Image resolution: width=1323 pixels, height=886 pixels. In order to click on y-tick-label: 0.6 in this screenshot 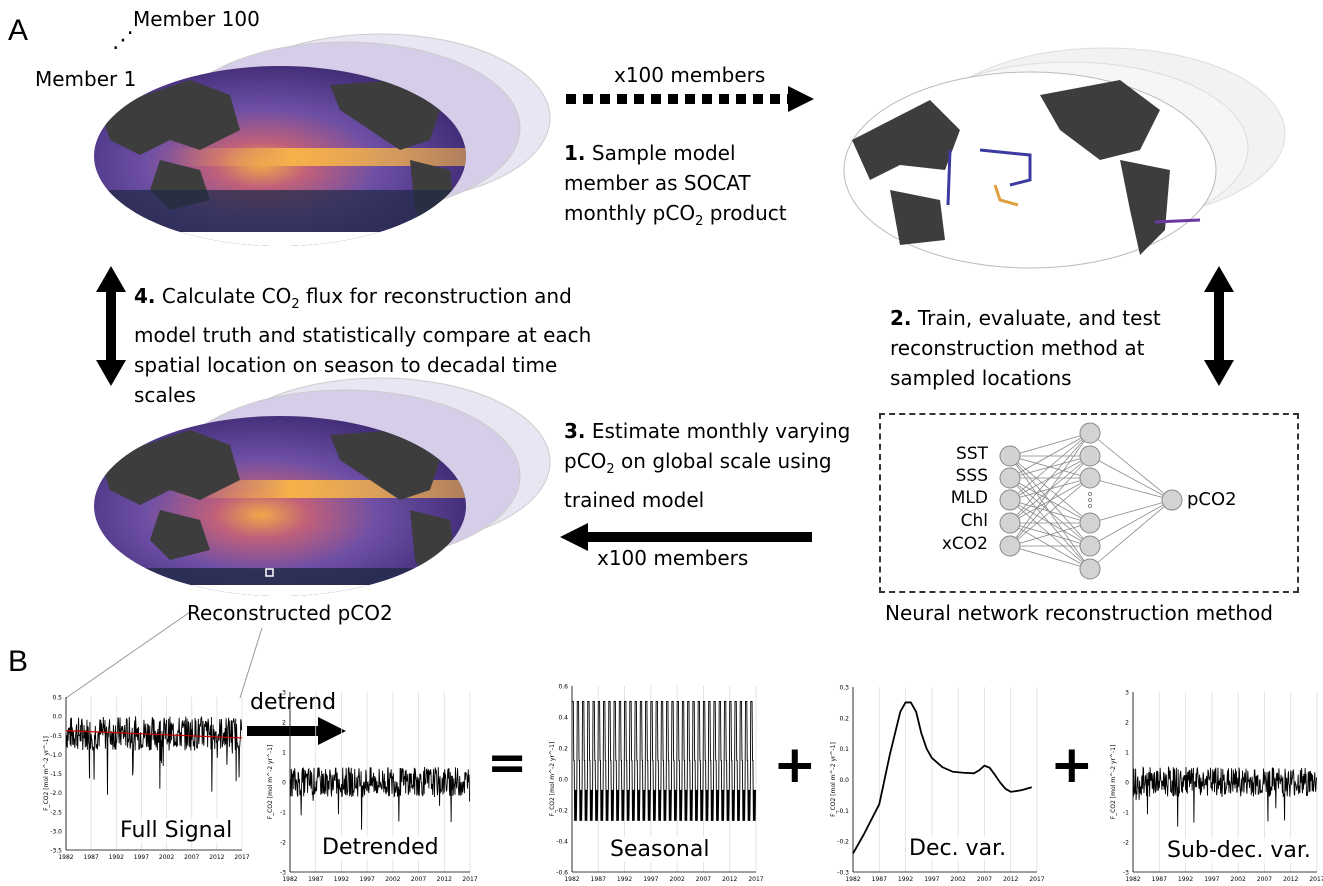, I will do `click(563, 687)`.